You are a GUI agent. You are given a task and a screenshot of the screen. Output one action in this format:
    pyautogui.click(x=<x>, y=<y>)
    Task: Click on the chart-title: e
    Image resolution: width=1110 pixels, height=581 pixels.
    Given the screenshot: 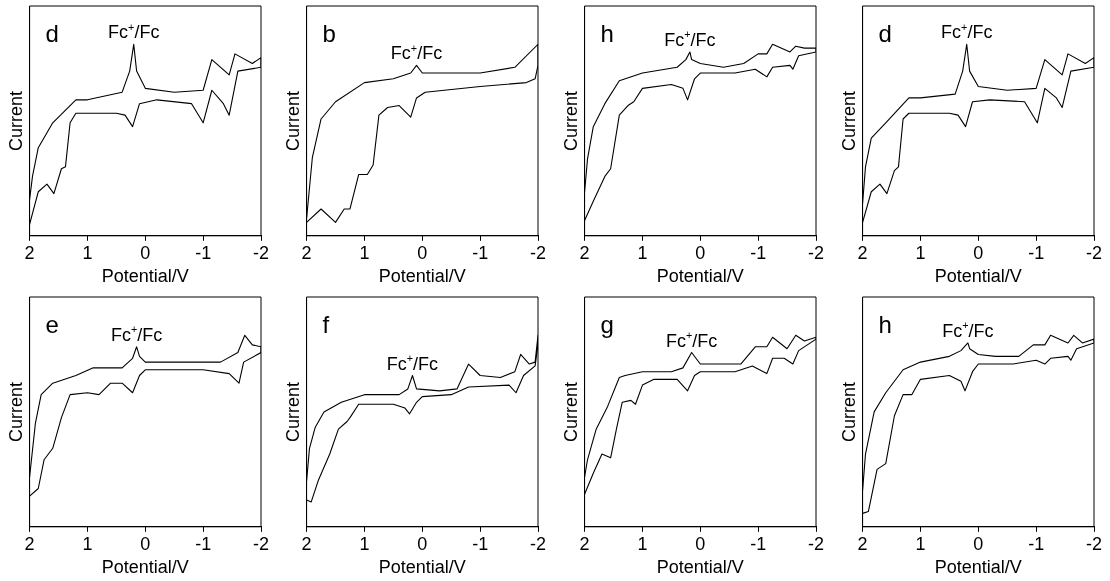 What is the action you would take?
    pyautogui.click(x=52, y=324)
    